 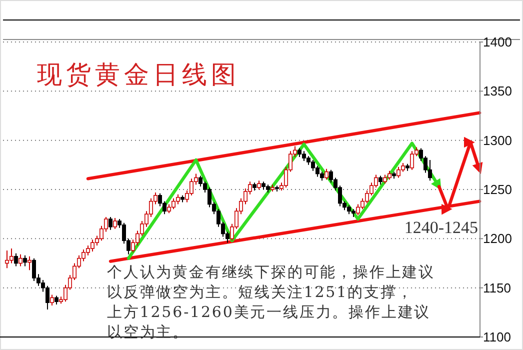 I want to click on y-tick-label: 1200, so click(x=497, y=238).